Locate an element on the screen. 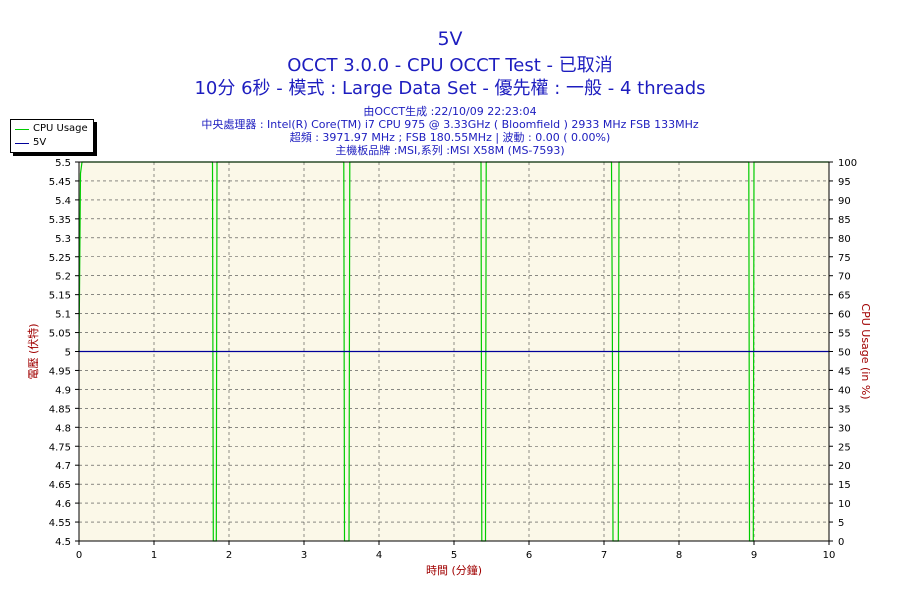 The image size is (900, 600). y-right-tick-label: 10 is located at coordinates (844, 504).